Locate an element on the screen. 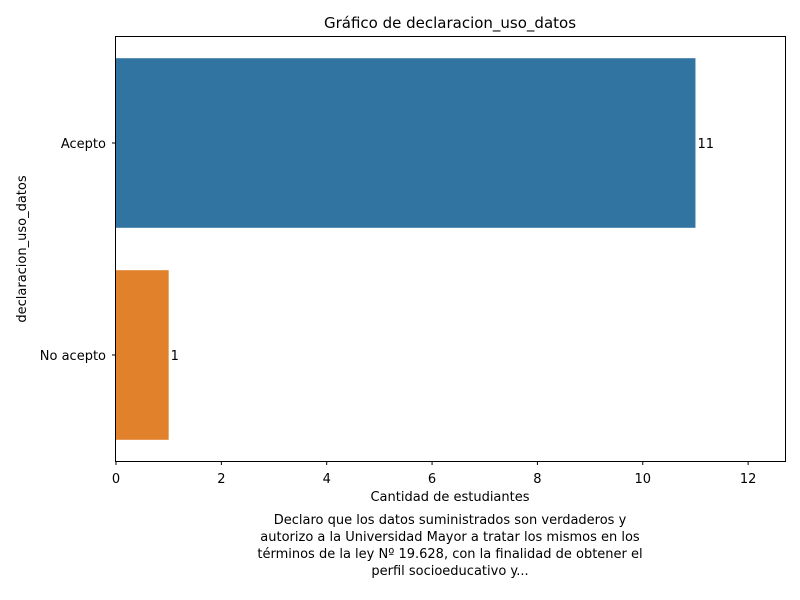 The image size is (800, 600). y-axis-label: declaracion_uso_datos is located at coordinates (22, 248).